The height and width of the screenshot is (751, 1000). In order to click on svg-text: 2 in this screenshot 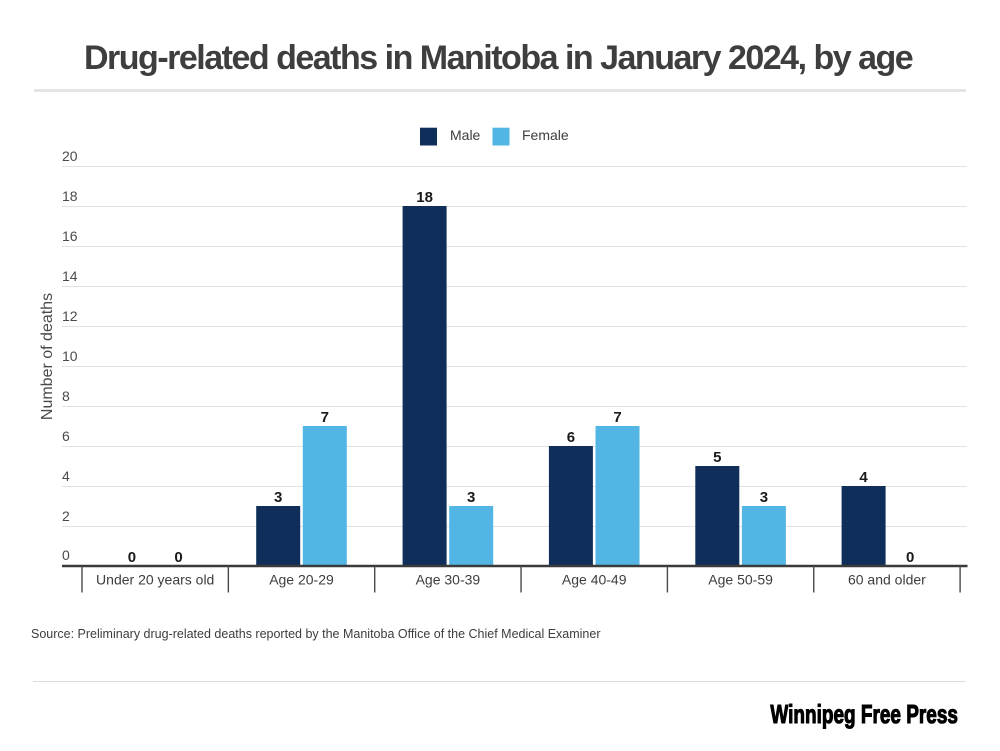, I will do `click(66, 516)`.